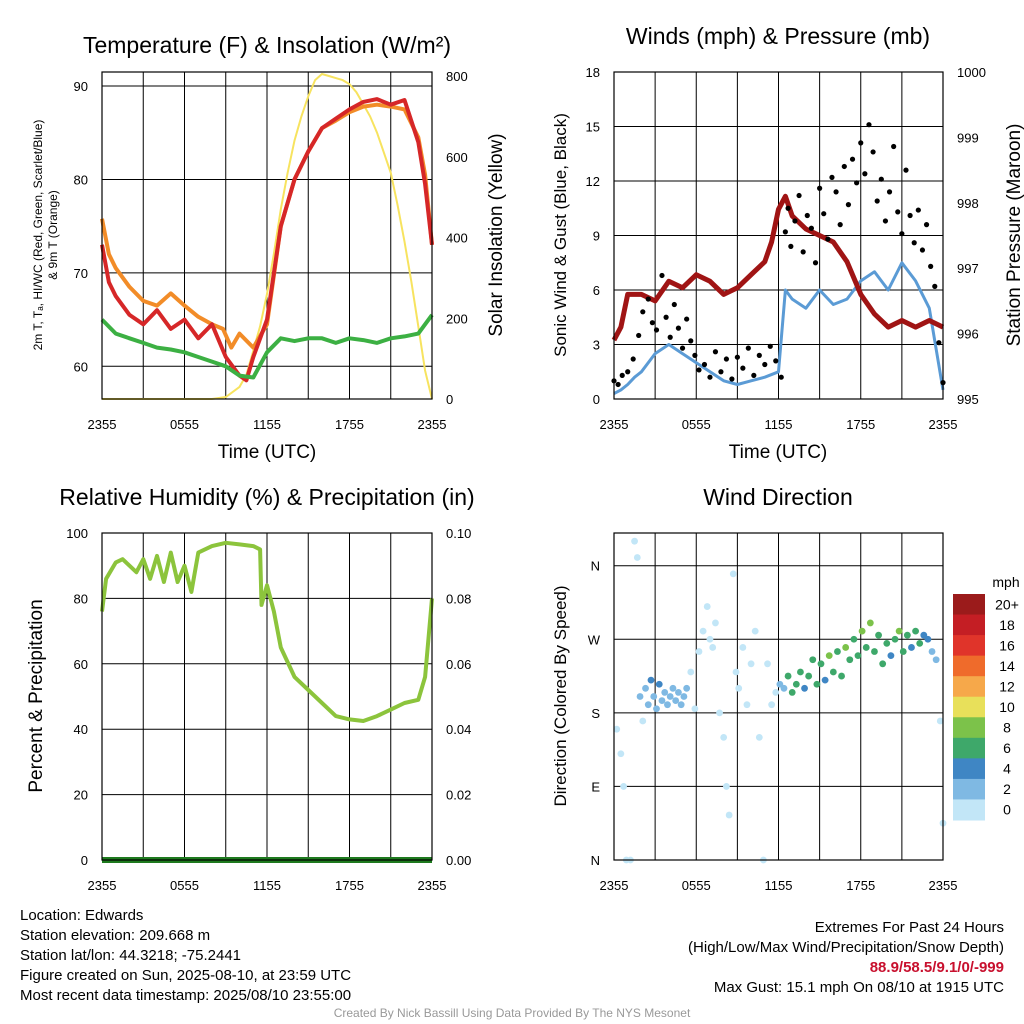 This screenshot has height=1024, width=1024. I want to click on colorbar-label-3: 14, so click(1007, 666).